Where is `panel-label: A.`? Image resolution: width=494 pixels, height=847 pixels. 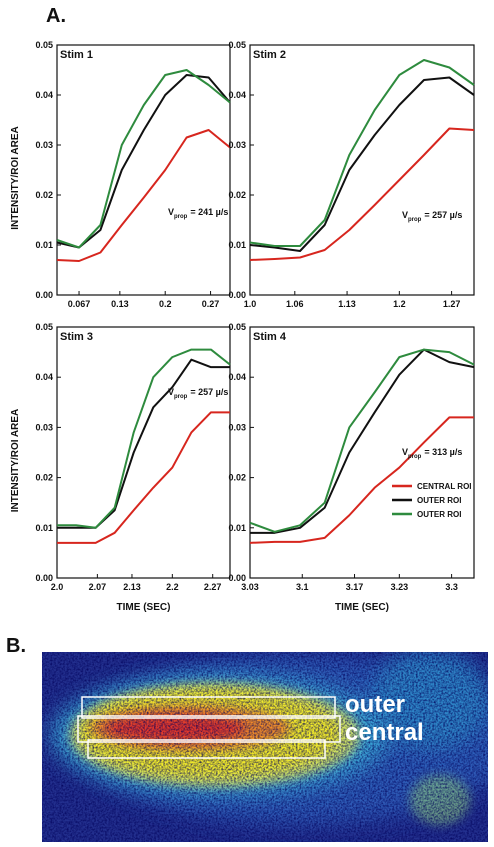
panel-label: A. is located at coordinates (56, 16).